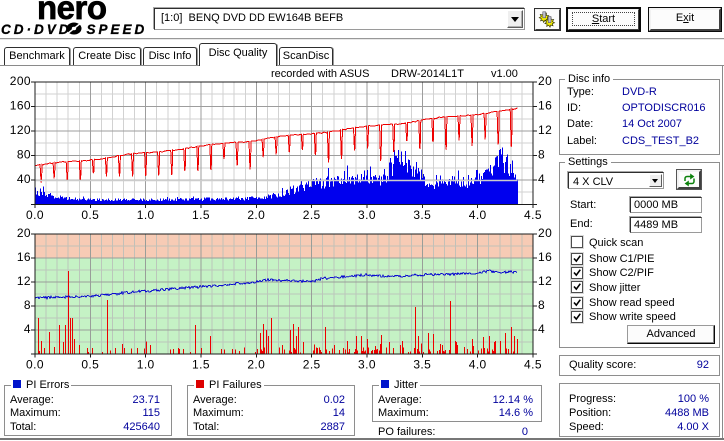 The width and height of the screenshot is (724, 441). What do you see at coordinates (20, 130) in the screenshot?
I see `svg-text: 120` at bounding box center [20, 130].